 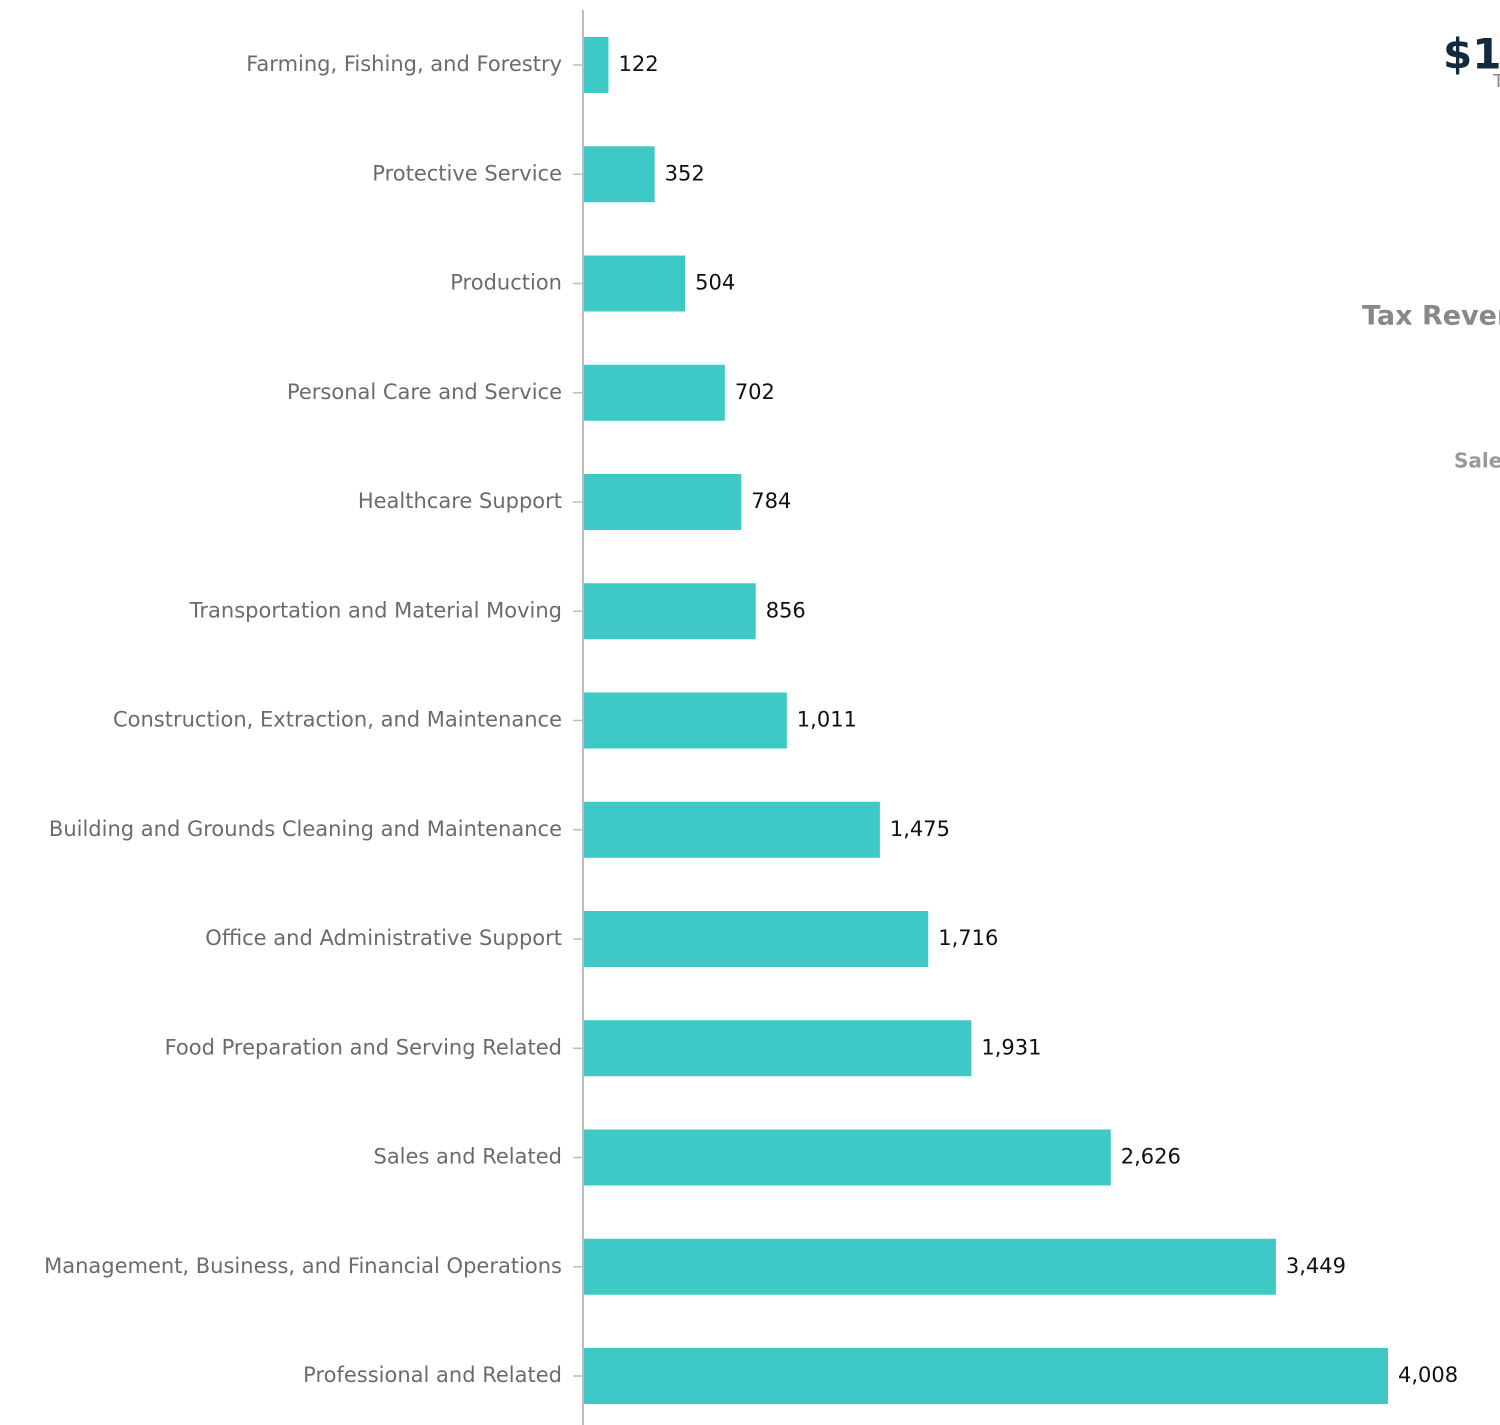 What do you see at coordinates (467, 173) in the screenshot?
I see `y-tick-label: Protective Service` at bounding box center [467, 173].